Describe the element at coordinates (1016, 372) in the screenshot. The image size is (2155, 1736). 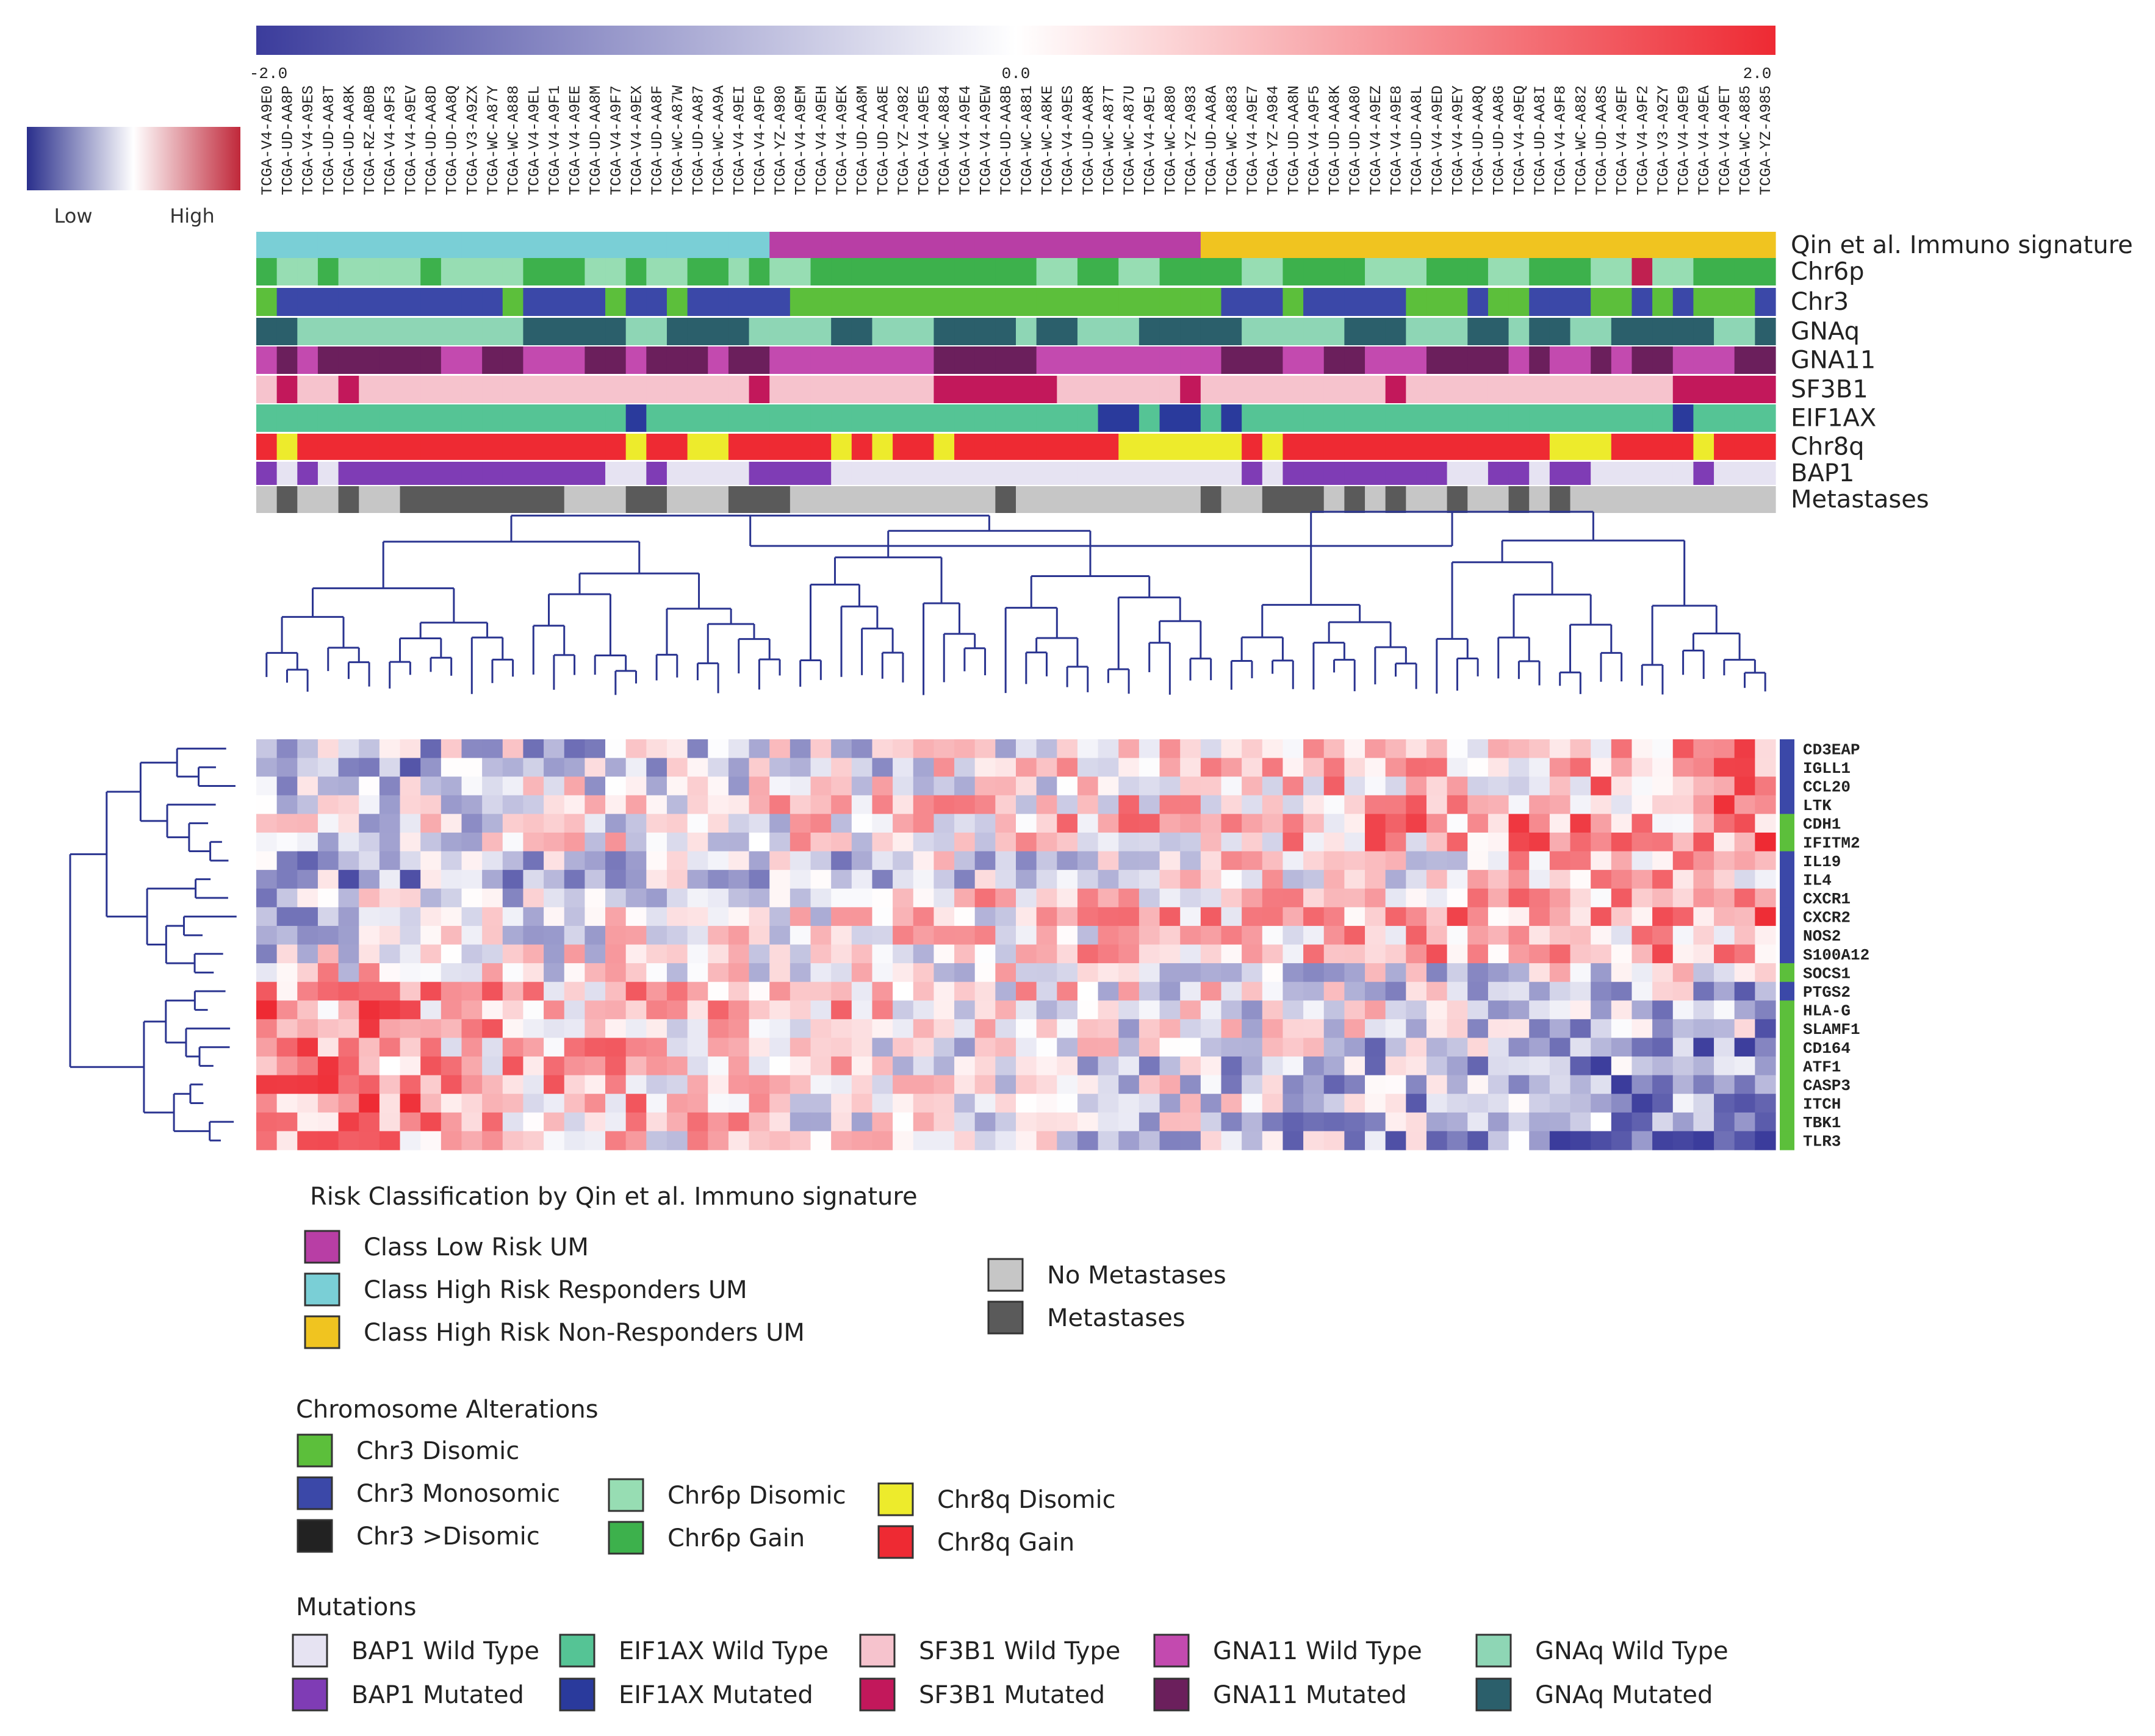
I see `annotation-bars` at that location.